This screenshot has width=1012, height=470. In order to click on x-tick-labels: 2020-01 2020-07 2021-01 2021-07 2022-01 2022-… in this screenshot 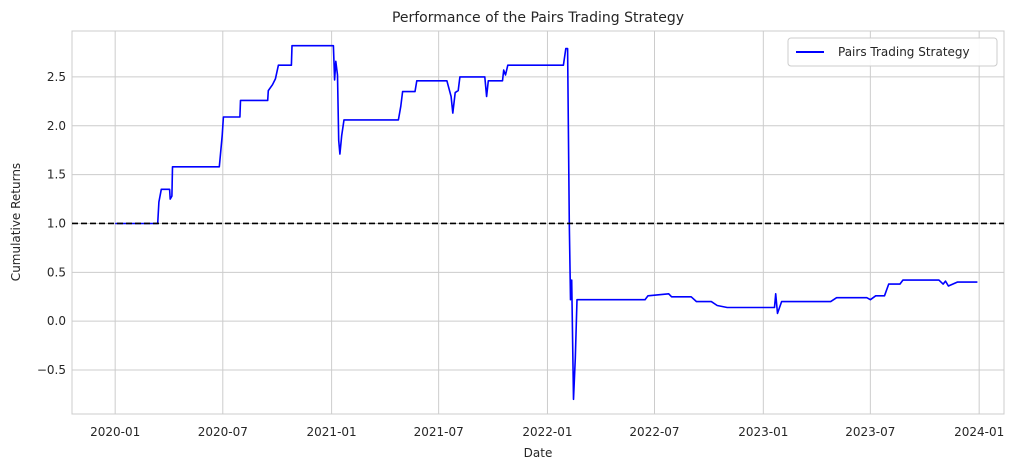, I will do `click(547, 432)`.